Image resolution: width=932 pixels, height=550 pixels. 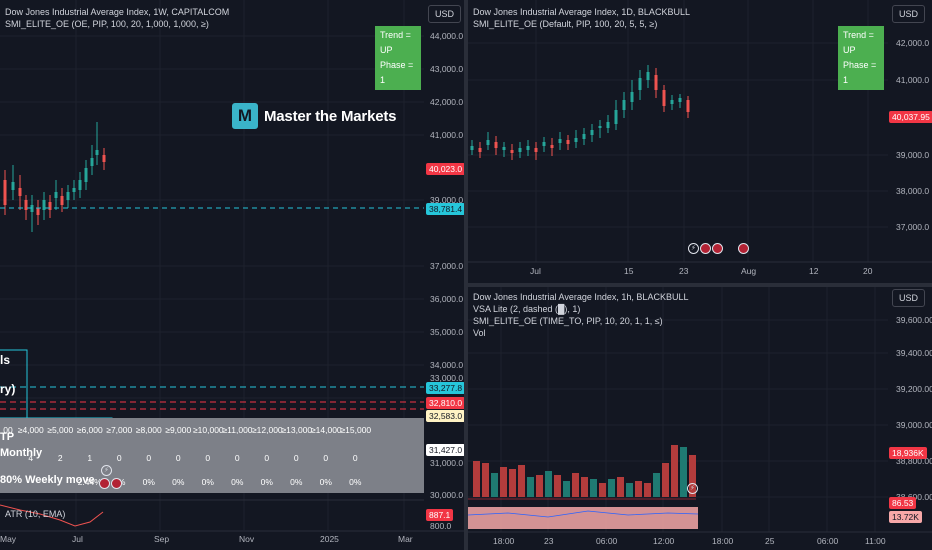 I want to click on daily-trend-label: Trend = UP, so click(x=858, y=42).